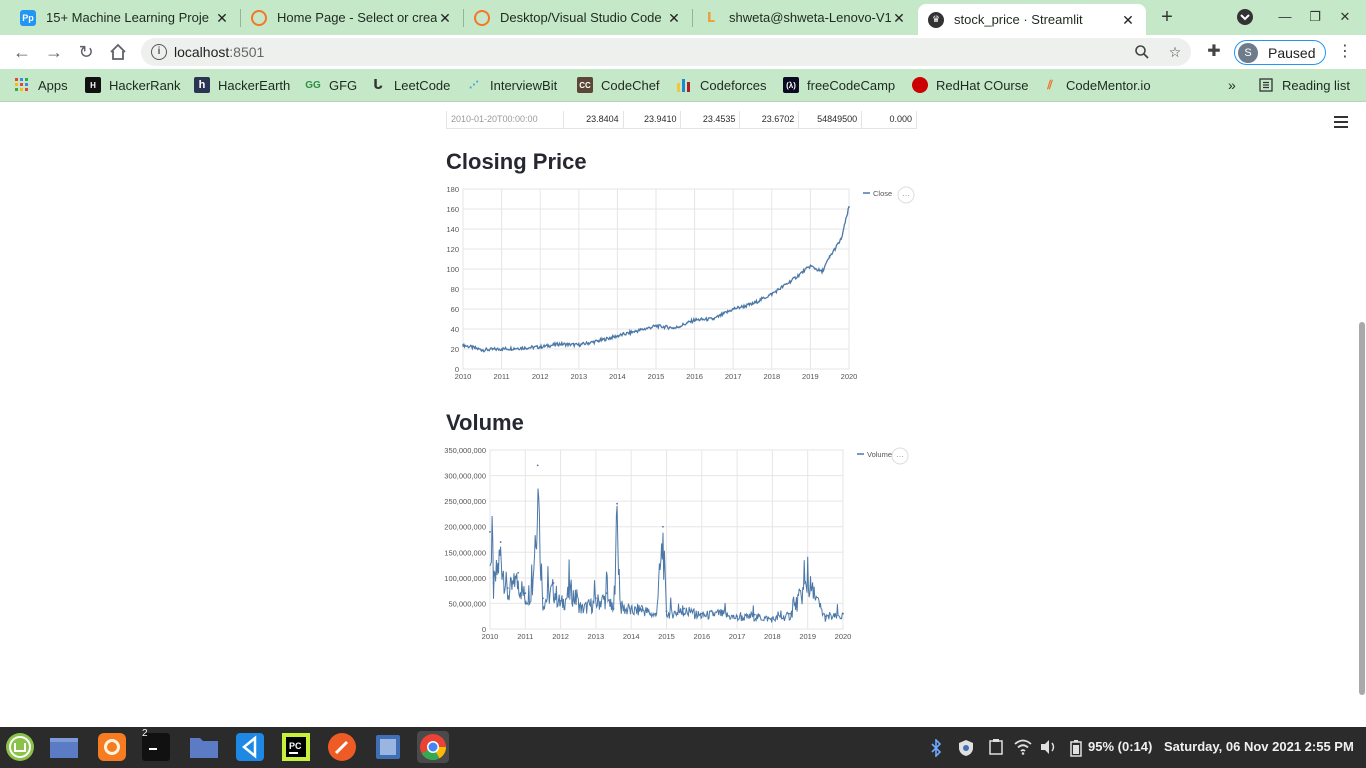 Image resolution: width=1366 pixels, height=768 pixels. Describe the element at coordinates (41, 85) in the screenshot. I see `bookmark-apps: Apps` at that location.